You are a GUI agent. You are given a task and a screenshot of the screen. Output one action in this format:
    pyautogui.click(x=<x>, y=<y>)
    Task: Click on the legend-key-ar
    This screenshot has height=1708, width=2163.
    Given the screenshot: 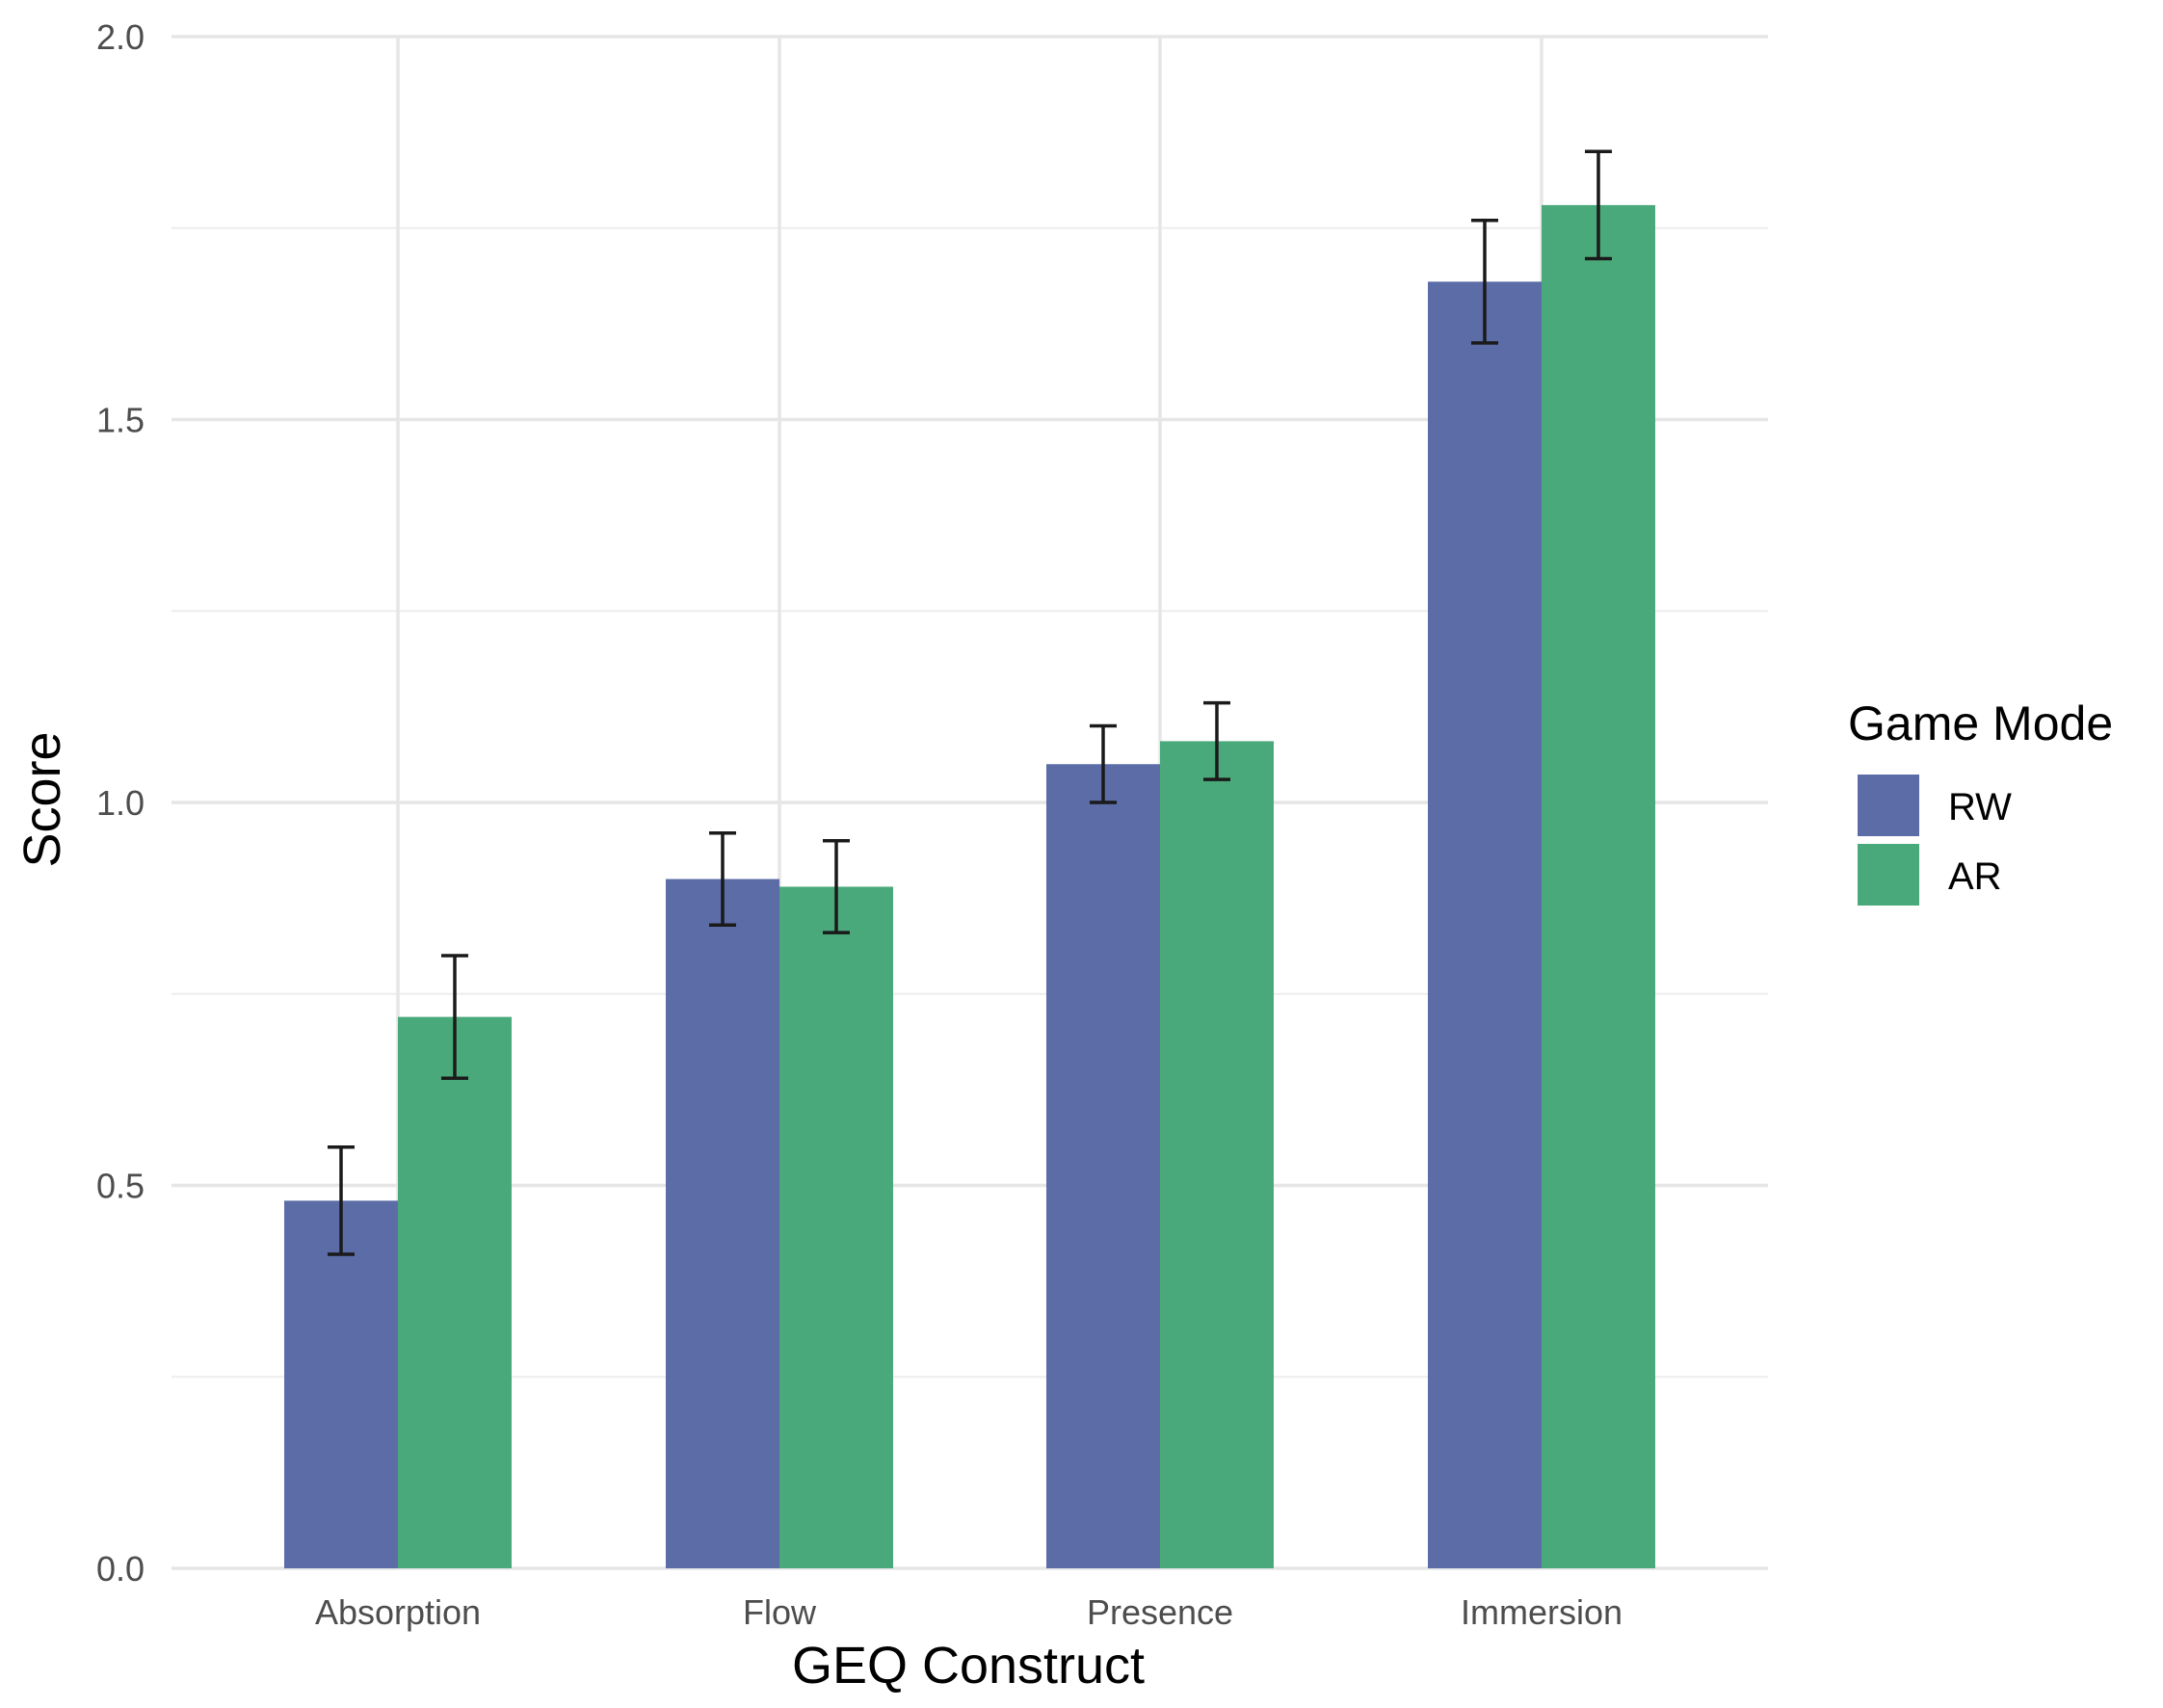 What is the action you would take?
    pyautogui.click(x=1889, y=875)
    